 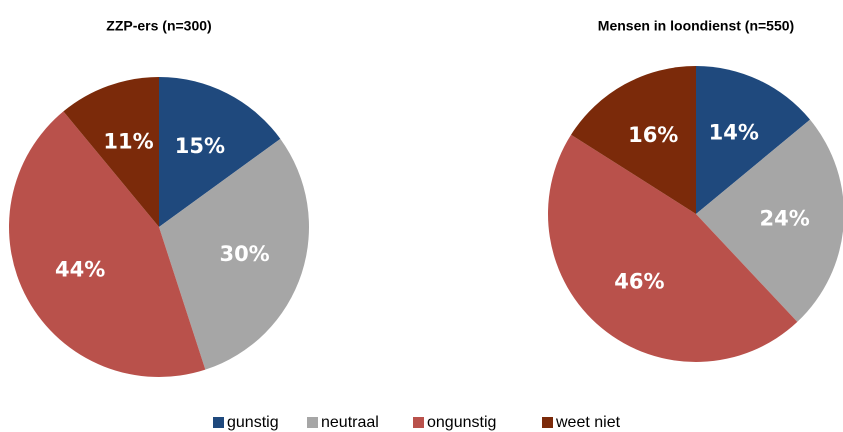 I want to click on legend-label: gunstig, so click(x=253, y=422).